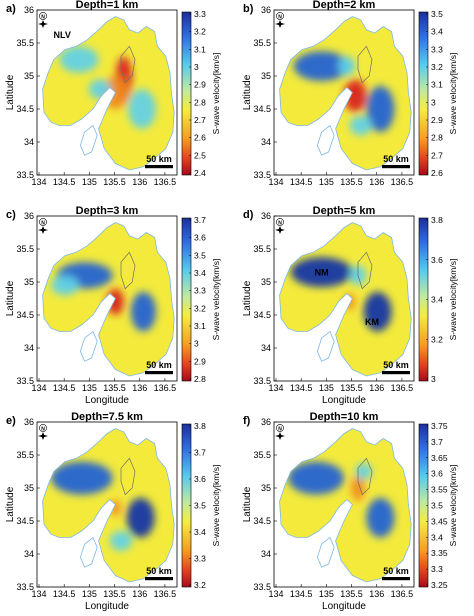  I want to click on velocity-anomalies, so click(341, 499).